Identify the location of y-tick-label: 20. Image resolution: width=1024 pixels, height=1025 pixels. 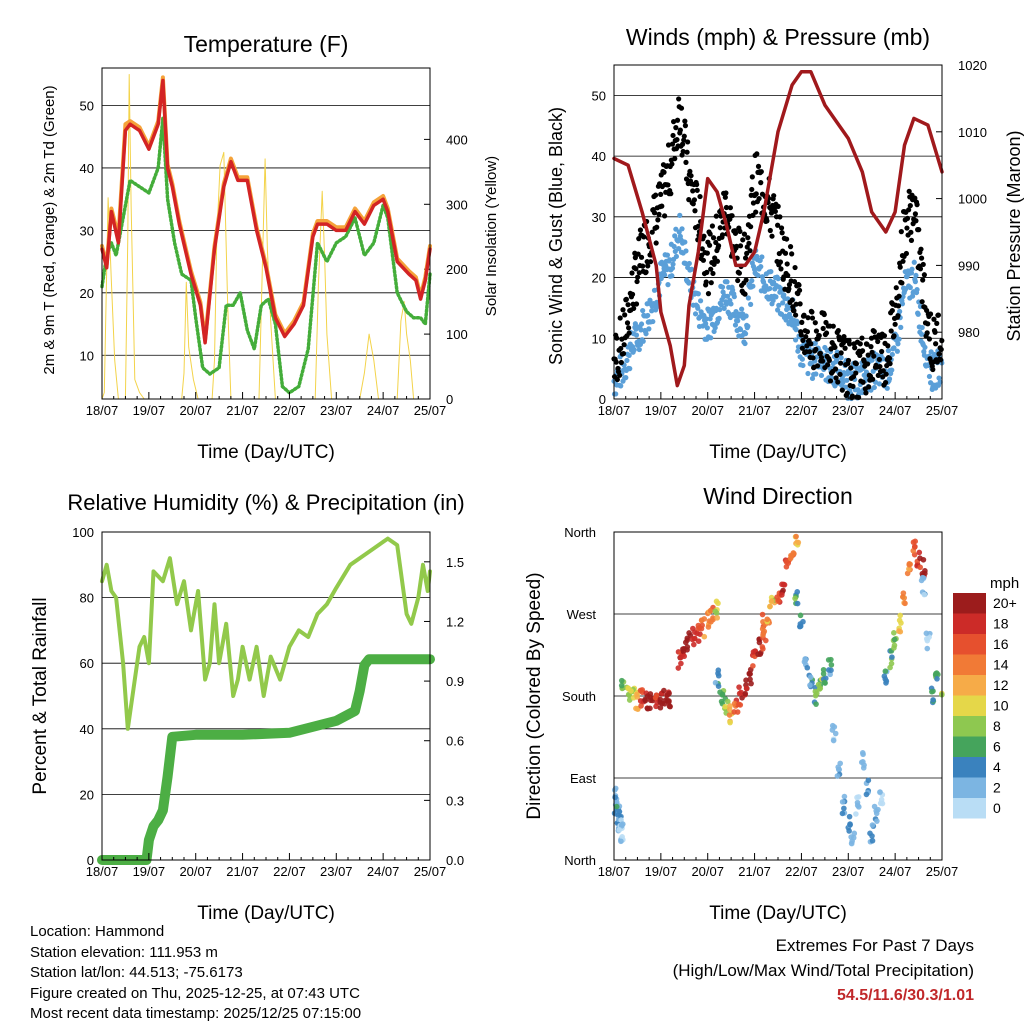
(87, 794).